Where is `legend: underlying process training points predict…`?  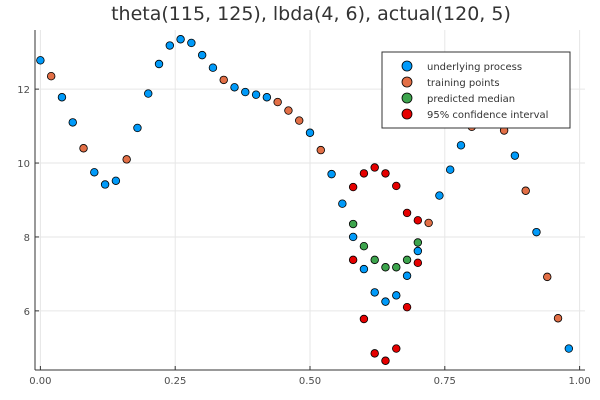 legend: underlying process training points predict… is located at coordinates (476, 90).